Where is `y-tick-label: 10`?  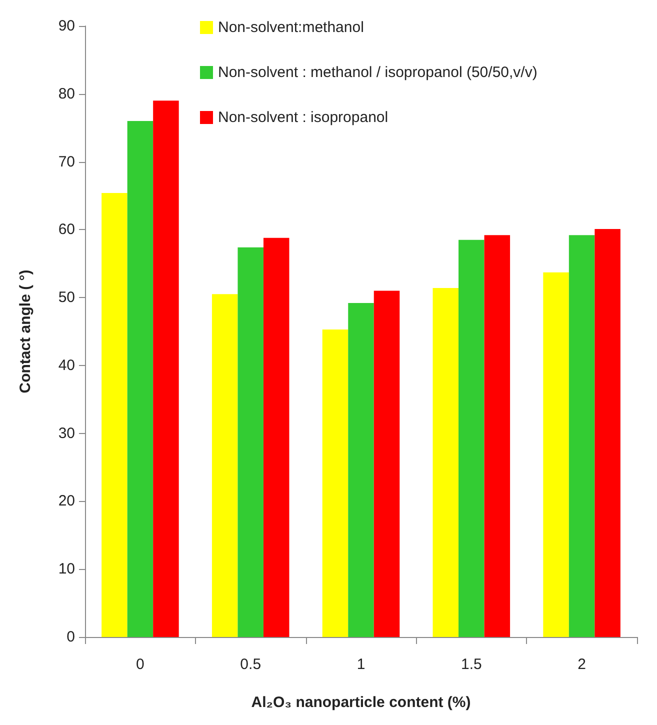
y-tick-label: 10 is located at coordinates (66, 569).